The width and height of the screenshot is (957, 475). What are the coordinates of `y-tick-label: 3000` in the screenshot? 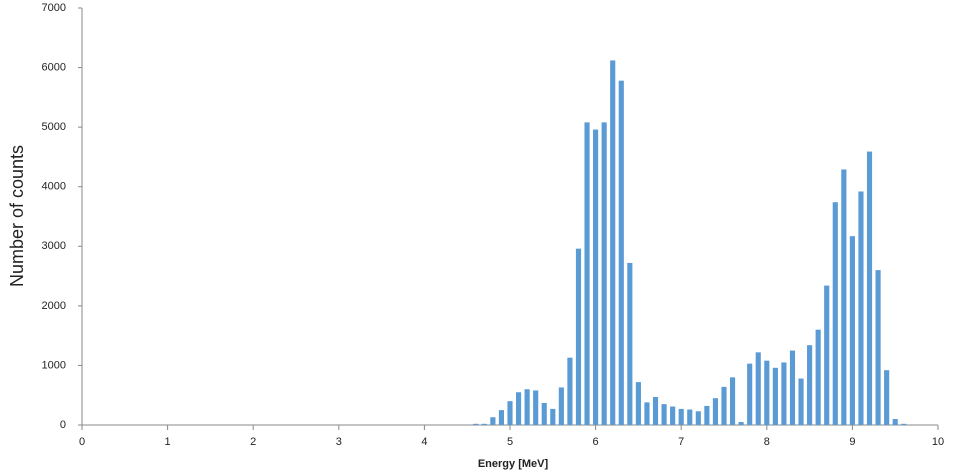 It's located at (54, 246).